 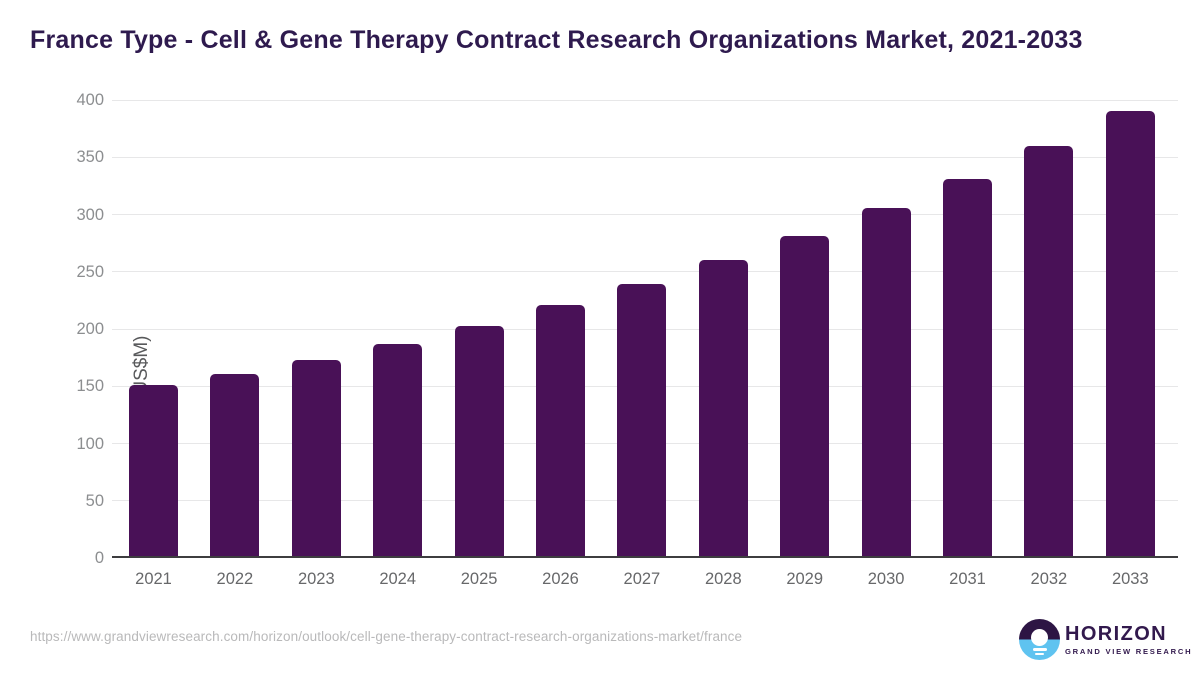 What do you see at coordinates (1130, 579) in the screenshot?
I see `x-tick-label: 2033` at bounding box center [1130, 579].